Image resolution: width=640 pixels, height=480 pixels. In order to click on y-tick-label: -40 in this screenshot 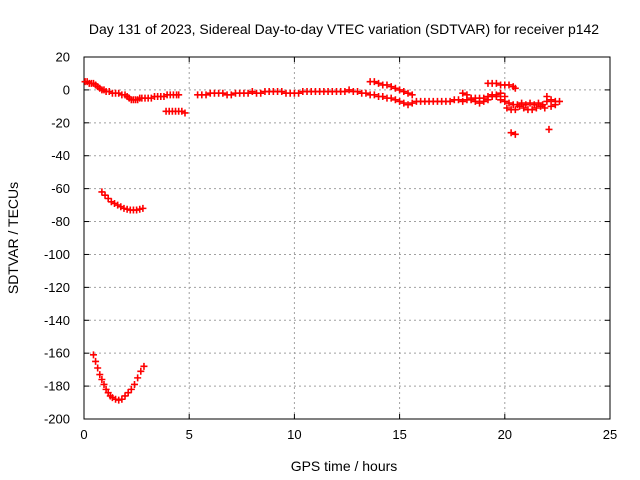, I will do `click(60, 155)`.